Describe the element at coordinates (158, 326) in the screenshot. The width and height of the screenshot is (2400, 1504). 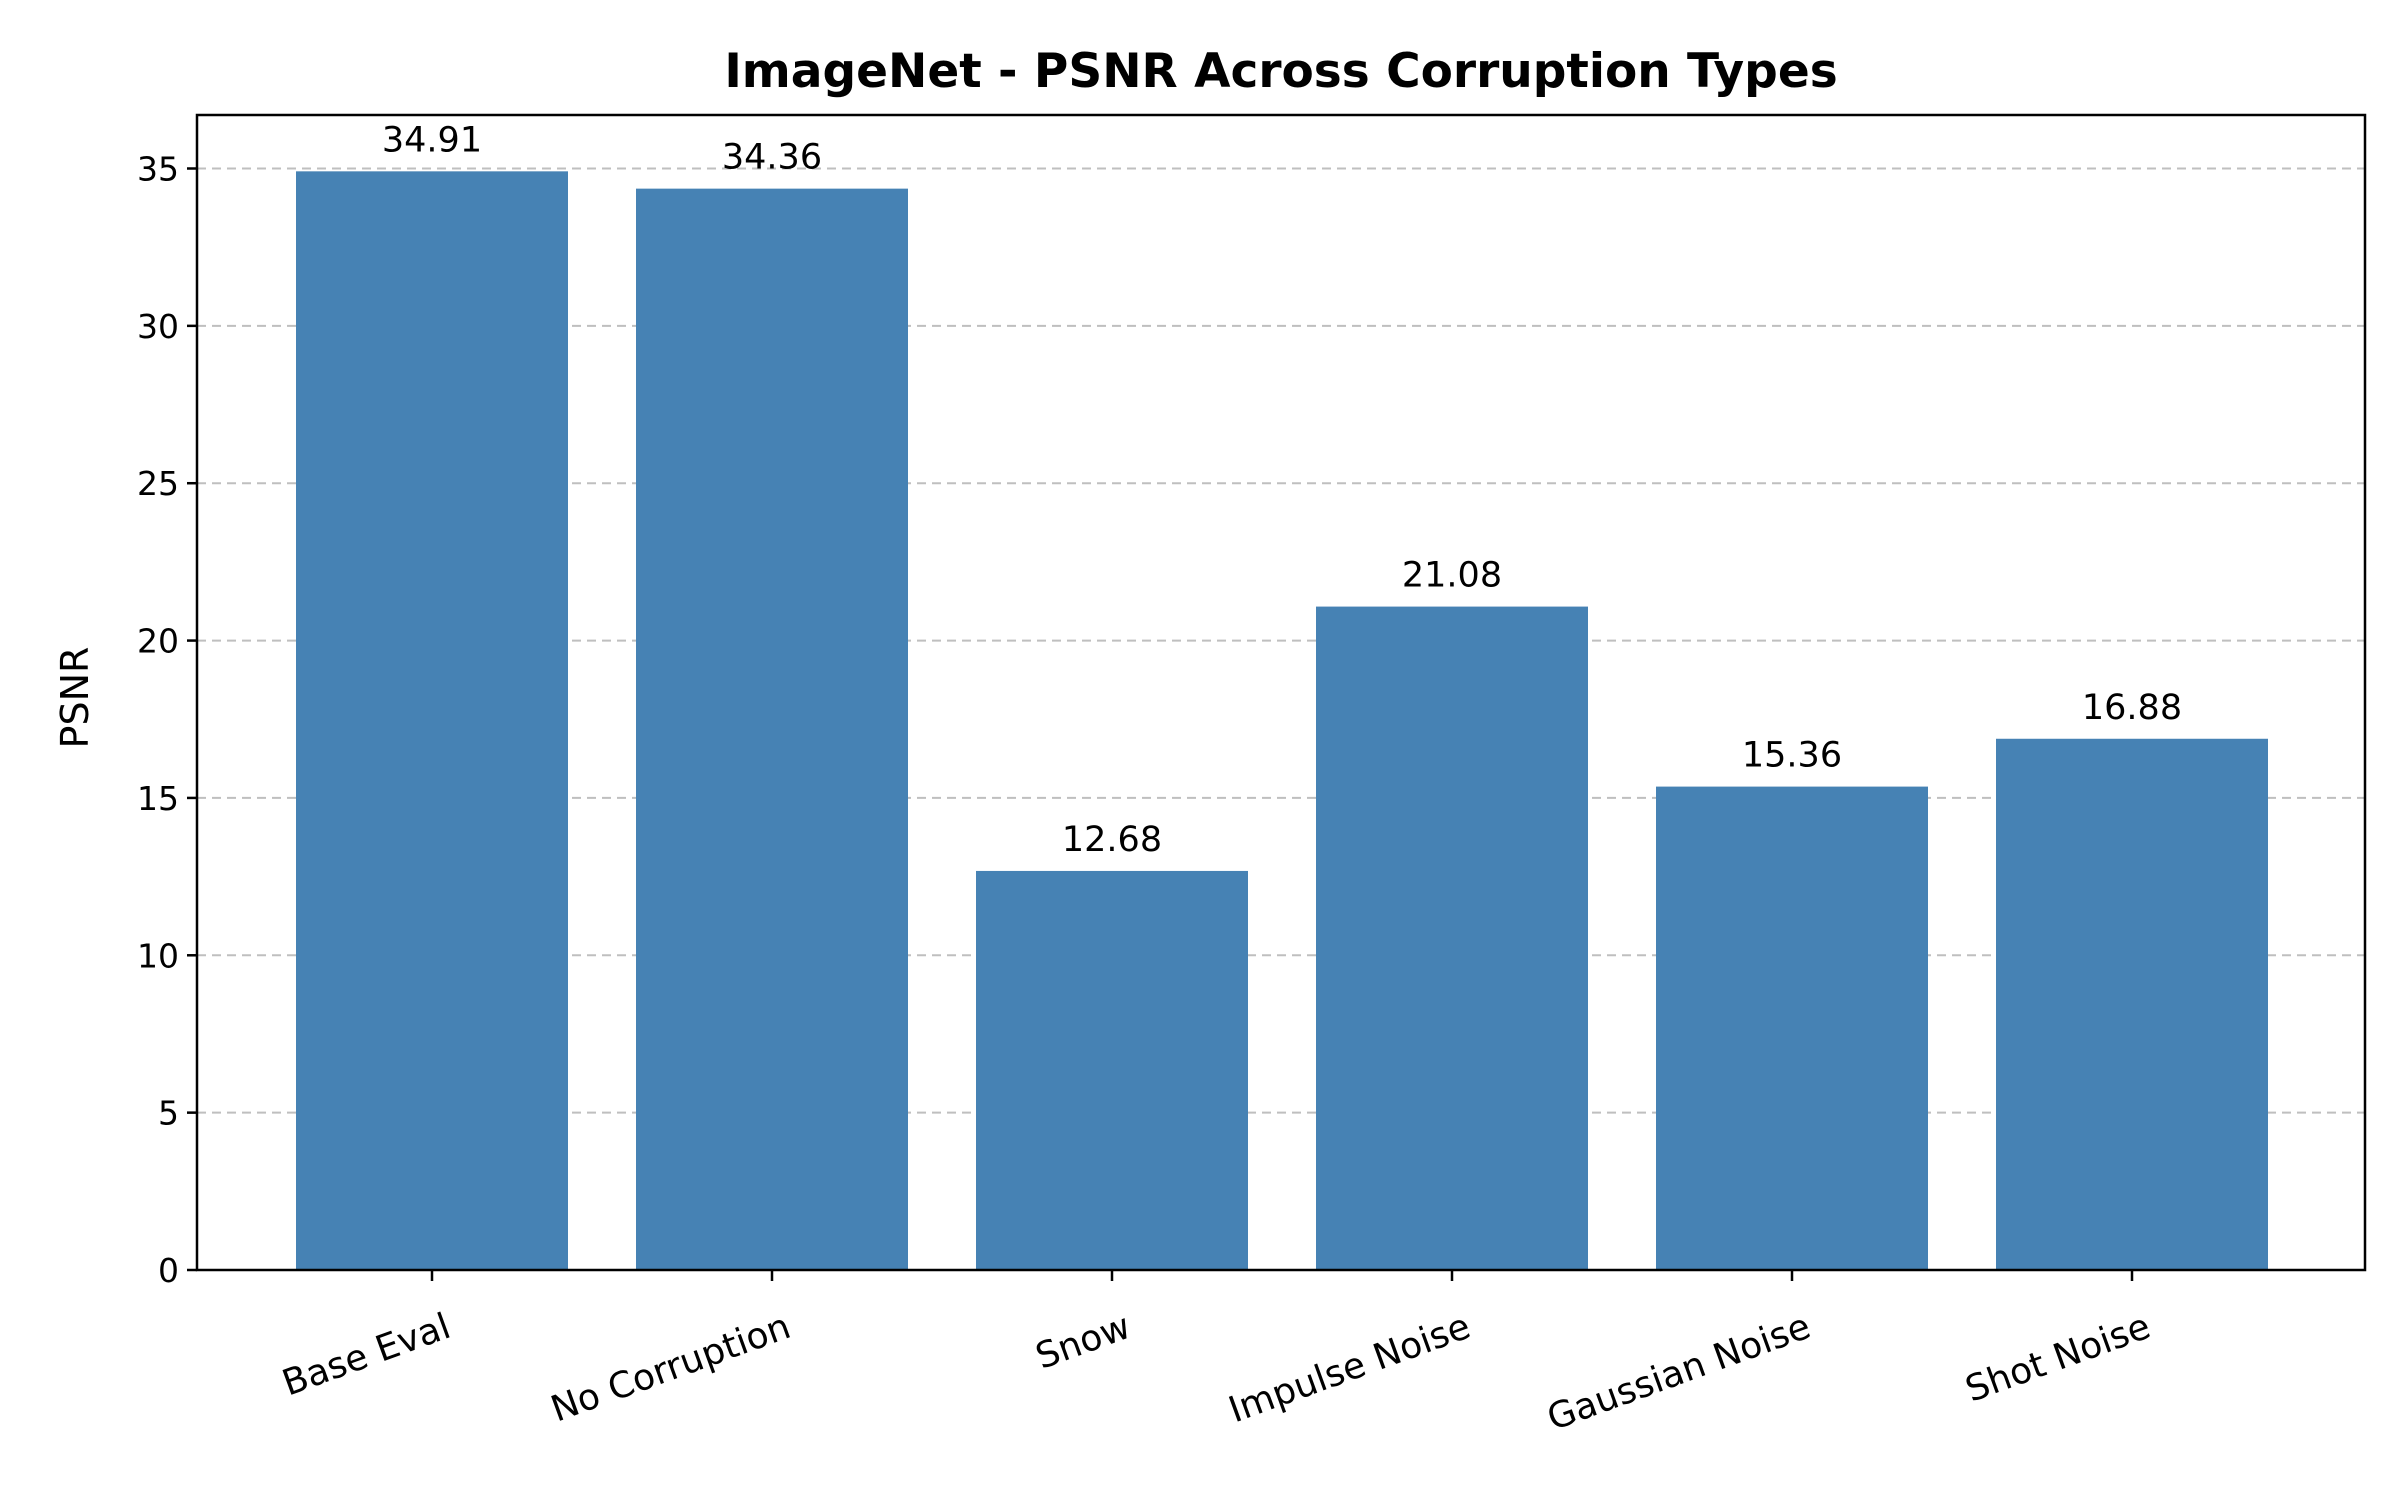
I see `y-tick-label: 30` at that location.